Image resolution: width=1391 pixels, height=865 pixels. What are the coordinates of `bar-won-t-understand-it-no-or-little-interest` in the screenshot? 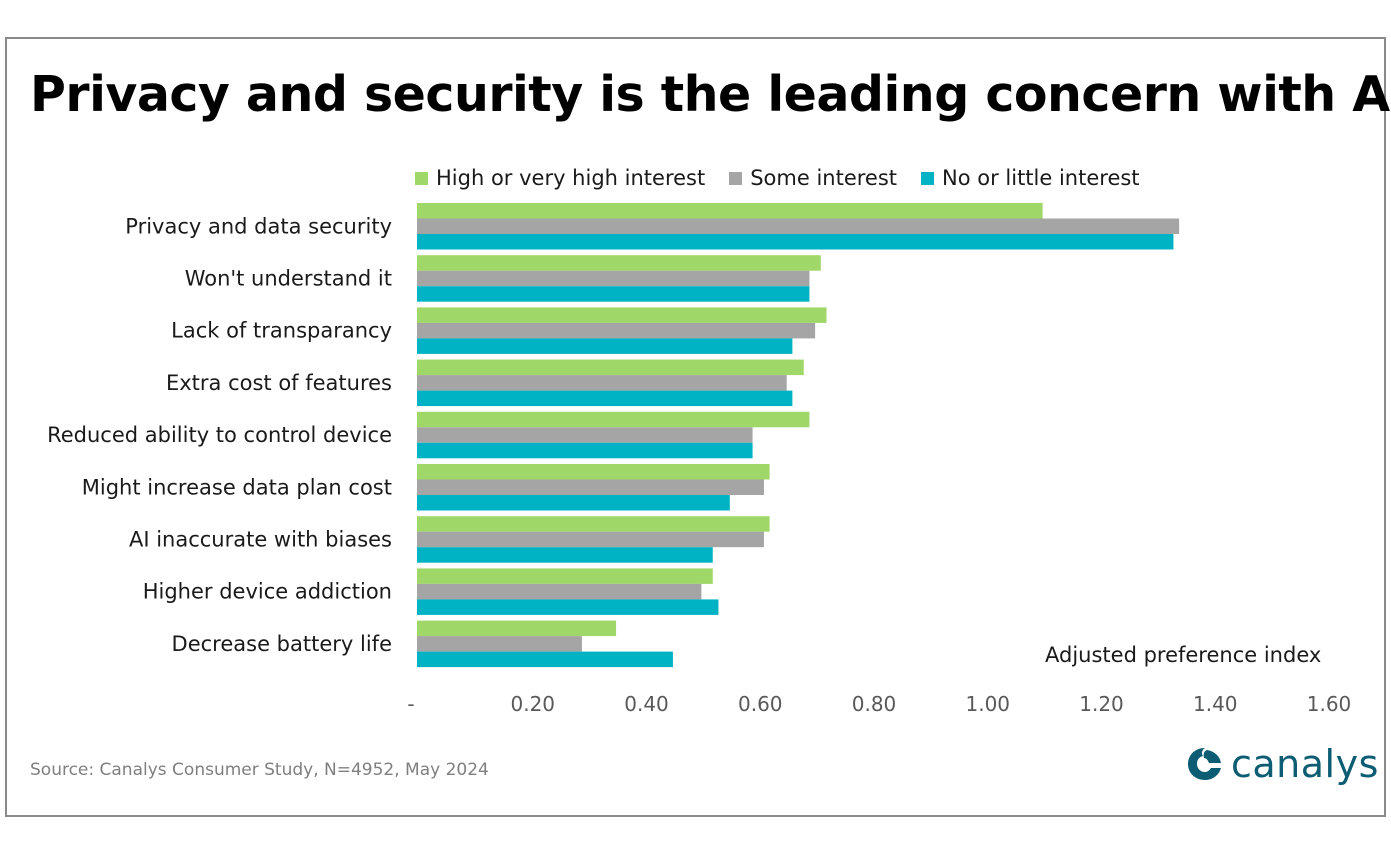 It's located at (613, 294).